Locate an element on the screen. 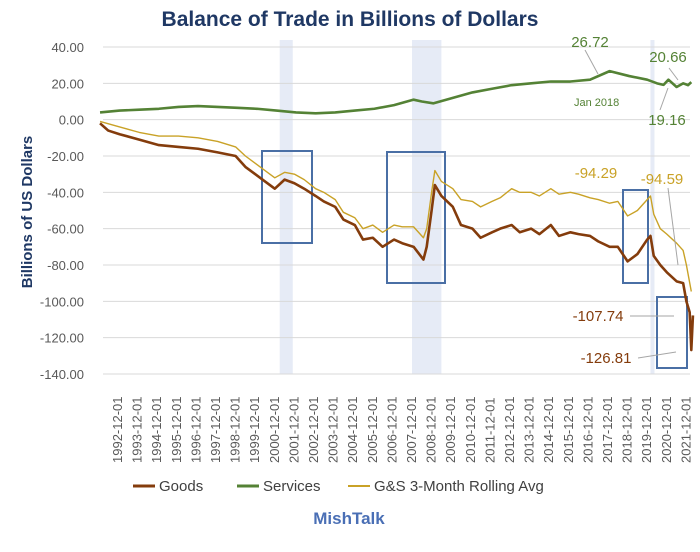 This screenshot has width=700, height=552. y-tick-label: -40.00 is located at coordinates (65, 192).